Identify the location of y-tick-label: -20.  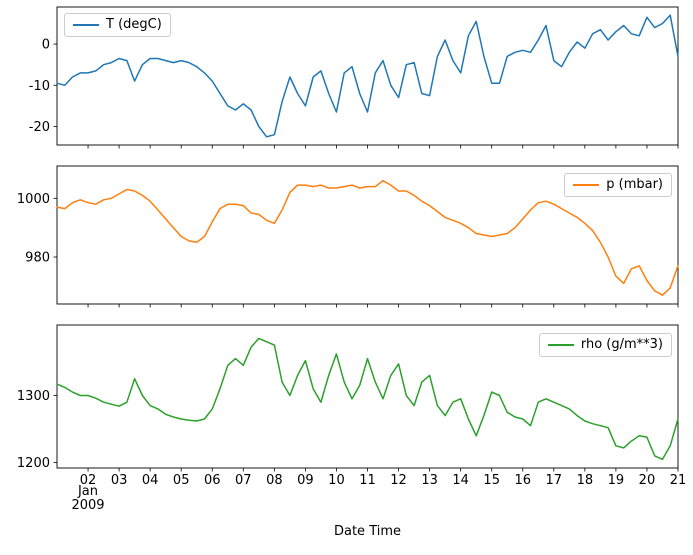
(39, 127).